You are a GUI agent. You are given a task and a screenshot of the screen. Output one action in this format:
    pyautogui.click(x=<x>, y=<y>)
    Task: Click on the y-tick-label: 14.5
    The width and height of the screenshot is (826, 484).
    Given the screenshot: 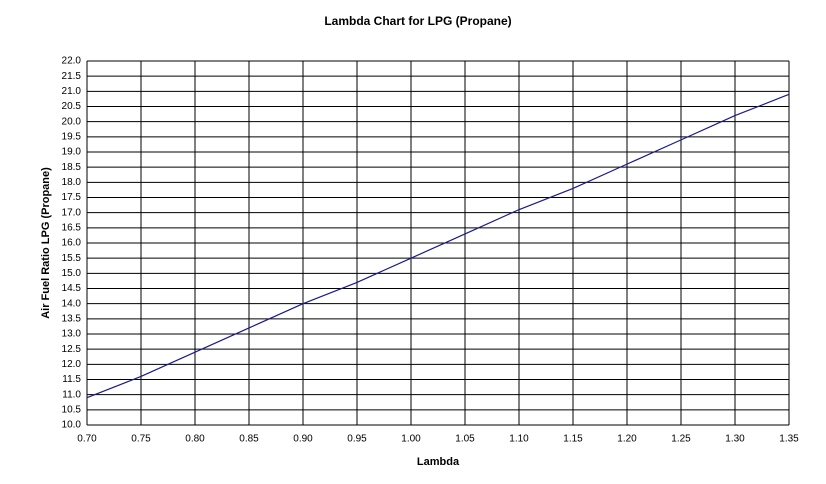 What is the action you would take?
    pyautogui.click(x=72, y=288)
    